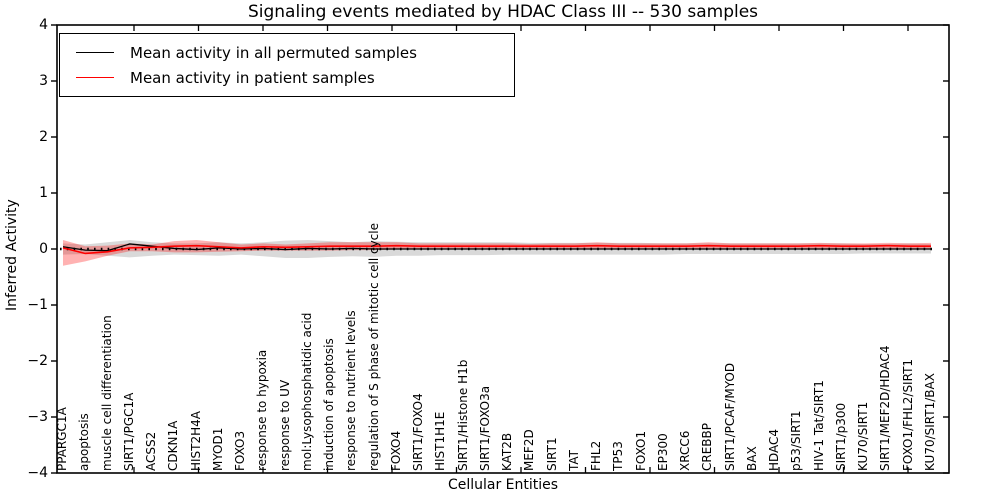  What do you see at coordinates (106, 393) in the screenshot?
I see `x-category-label: muscle cell differentiation` at bounding box center [106, 393].